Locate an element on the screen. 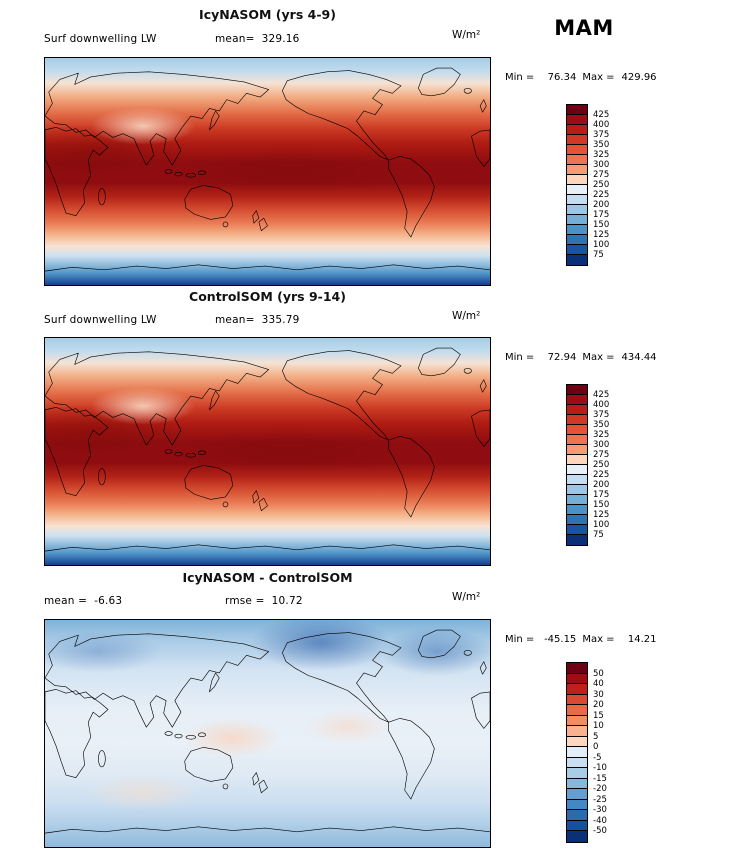 This screenshot has width=733, height=852. max-value: 434.44 is located at coordinates (639, 357).